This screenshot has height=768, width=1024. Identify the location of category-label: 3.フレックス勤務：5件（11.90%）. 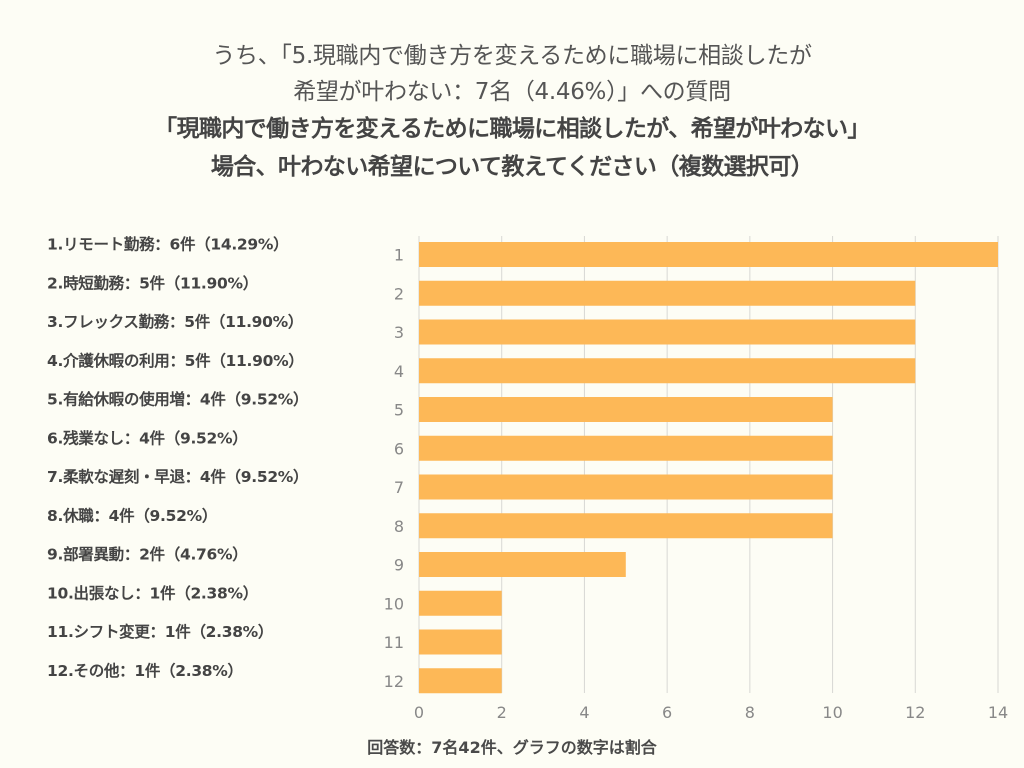
(175, 321).